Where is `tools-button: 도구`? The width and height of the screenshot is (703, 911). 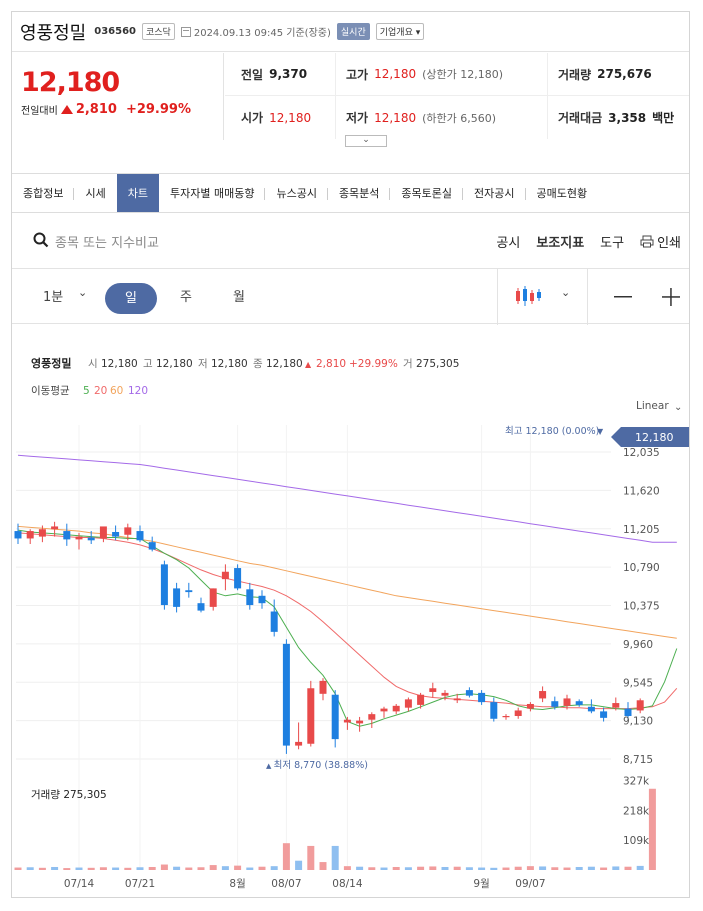
tools-button: 도구 is located at coordinates (612, 243).